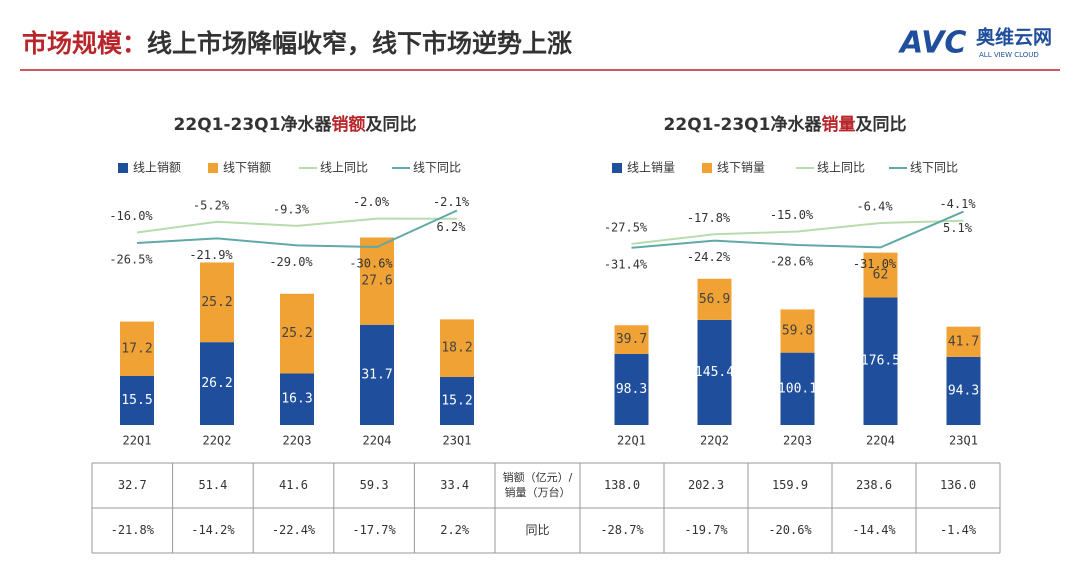  What do you see at coordinates (133, 530) in the screenshot?
I see `table-cell: -21.8%` at bounding box center [133, 530].